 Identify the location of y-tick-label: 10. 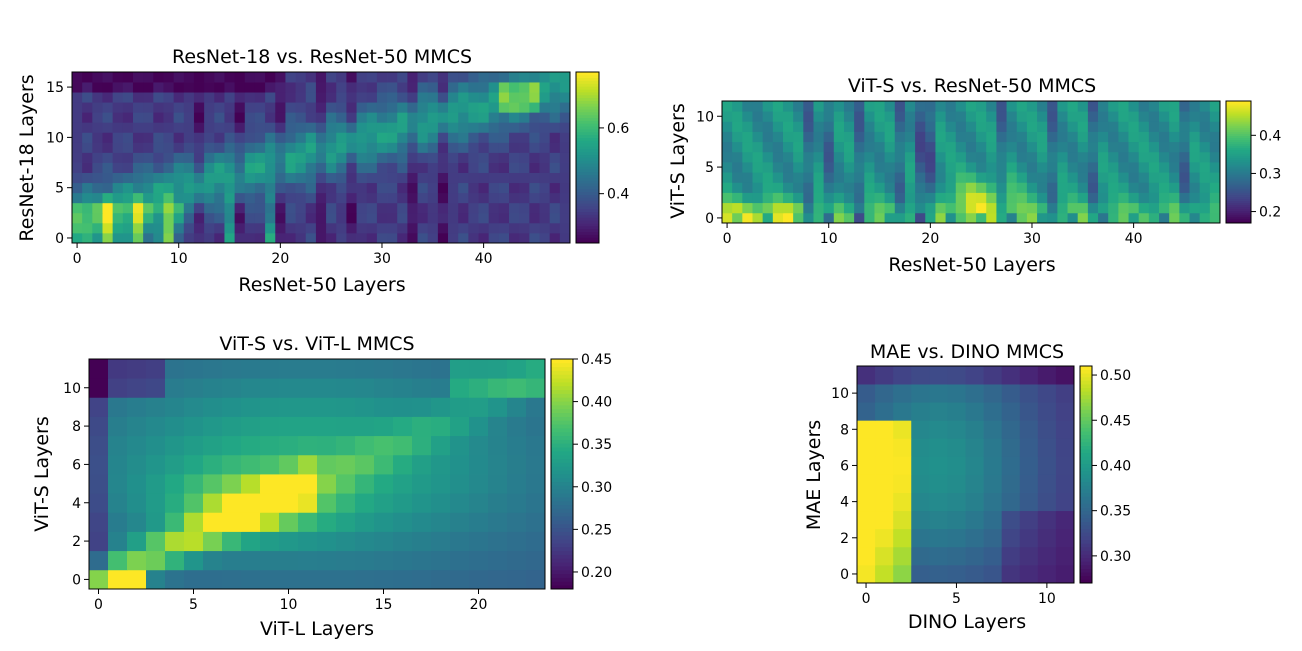
(55, 138).